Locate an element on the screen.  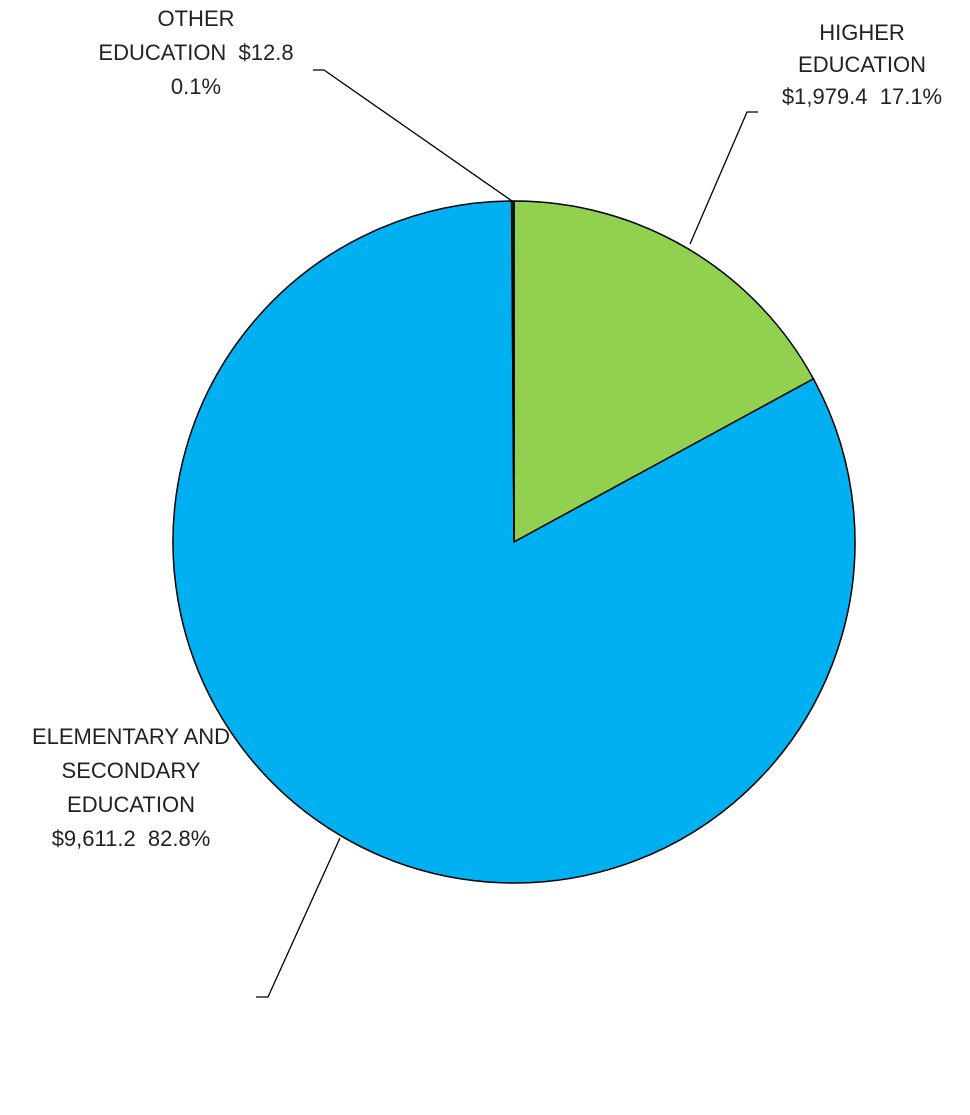
data-label-higher-education: HIGHER EDUCATION $1,979.4 17.1% is located at coordinates (862, 64).